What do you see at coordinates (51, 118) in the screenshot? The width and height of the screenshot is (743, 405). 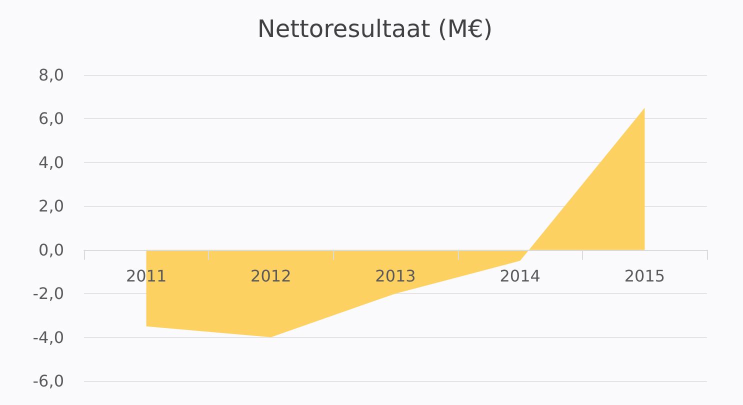 I see `y-tick-label: 6,0` at bounding box center [51, 118].